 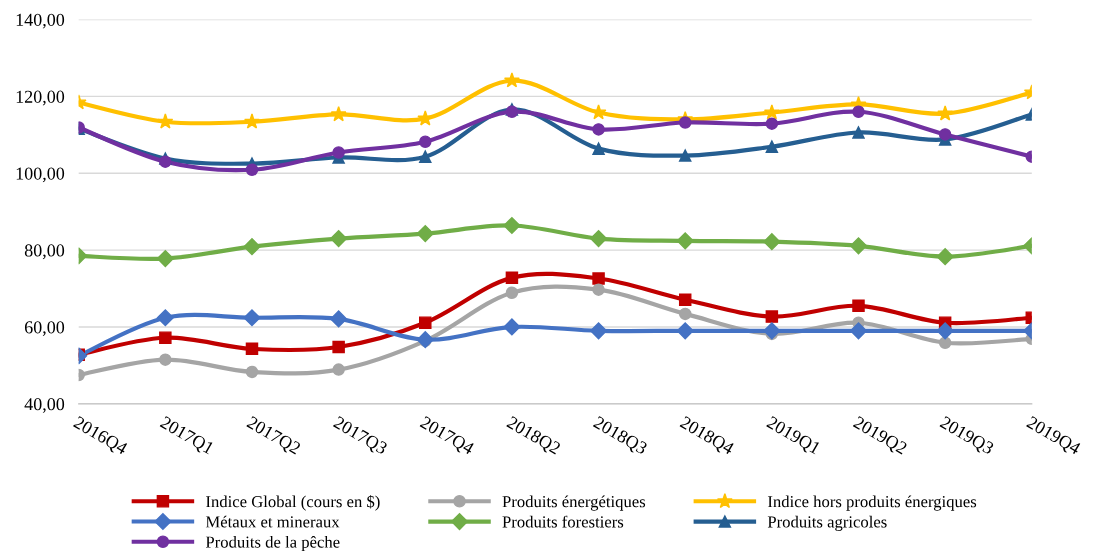 I want to click on legend-label: Produits énergétiques, so click(x=574, y=503).